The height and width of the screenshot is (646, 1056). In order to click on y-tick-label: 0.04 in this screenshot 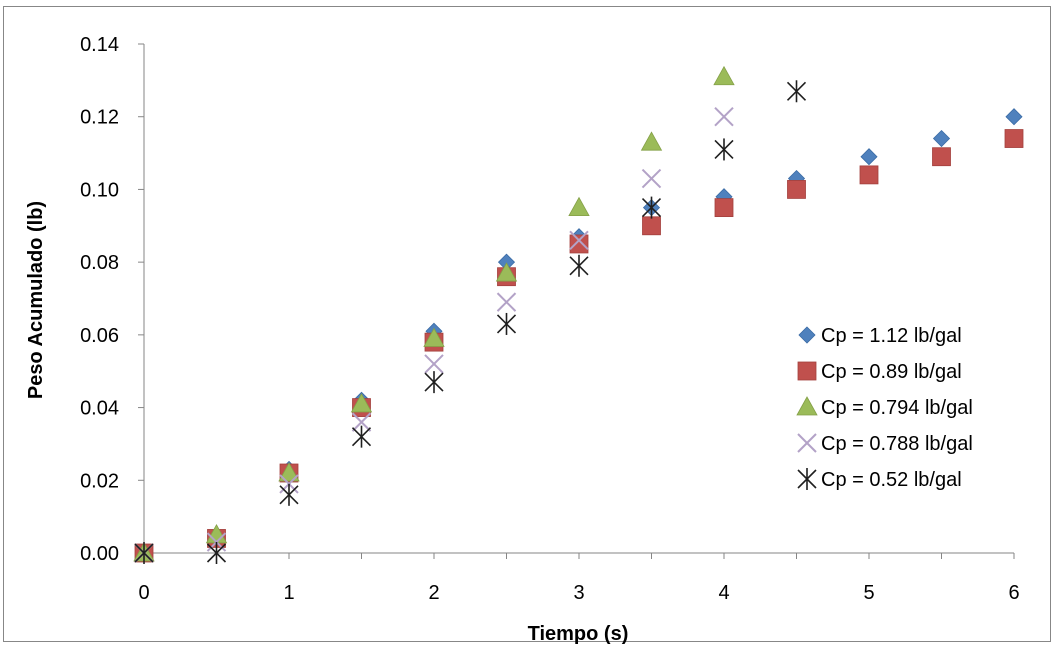, I will do `click(99, 409)`.